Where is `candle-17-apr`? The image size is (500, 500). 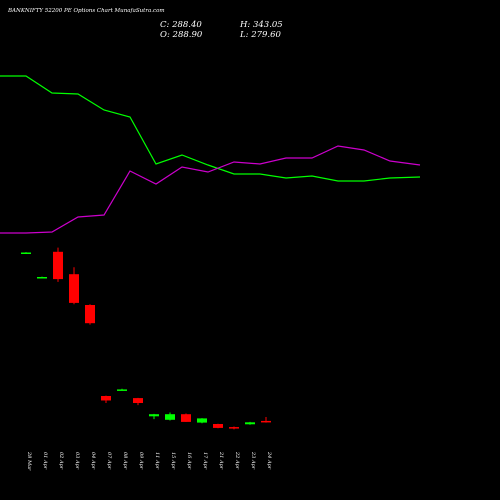
candle-17-apr is located at coordinates (202, 421).